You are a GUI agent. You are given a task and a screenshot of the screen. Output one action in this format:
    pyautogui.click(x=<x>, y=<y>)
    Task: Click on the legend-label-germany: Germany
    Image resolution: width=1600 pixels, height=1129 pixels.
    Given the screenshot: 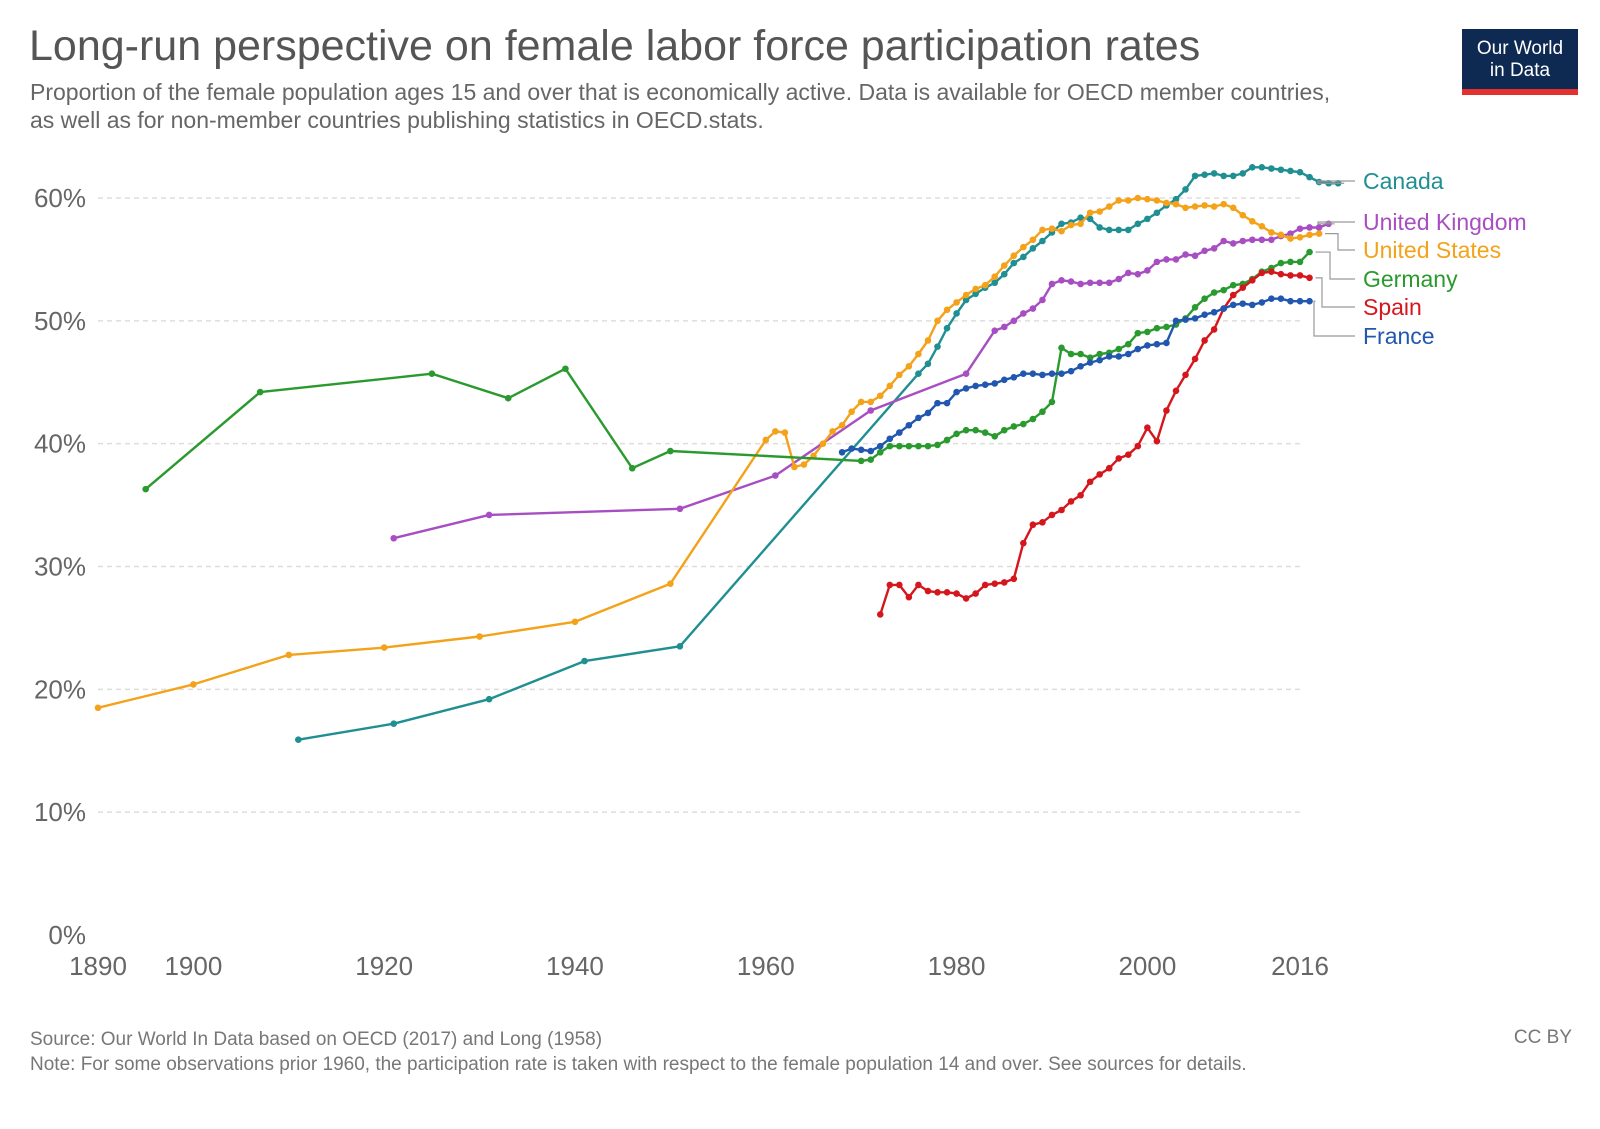 What is the action you would take?
    pyautogui.click(x=1410, y=279)
    